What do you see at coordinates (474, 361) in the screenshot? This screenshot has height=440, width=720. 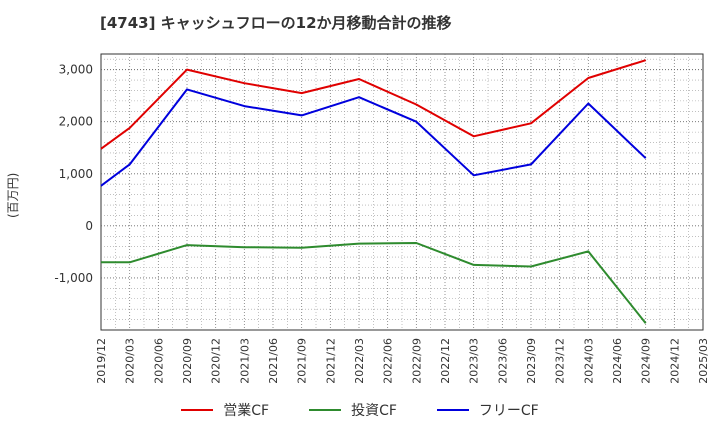 I see `x-tick-label: 2023/03` at bounding box center [474, 361].